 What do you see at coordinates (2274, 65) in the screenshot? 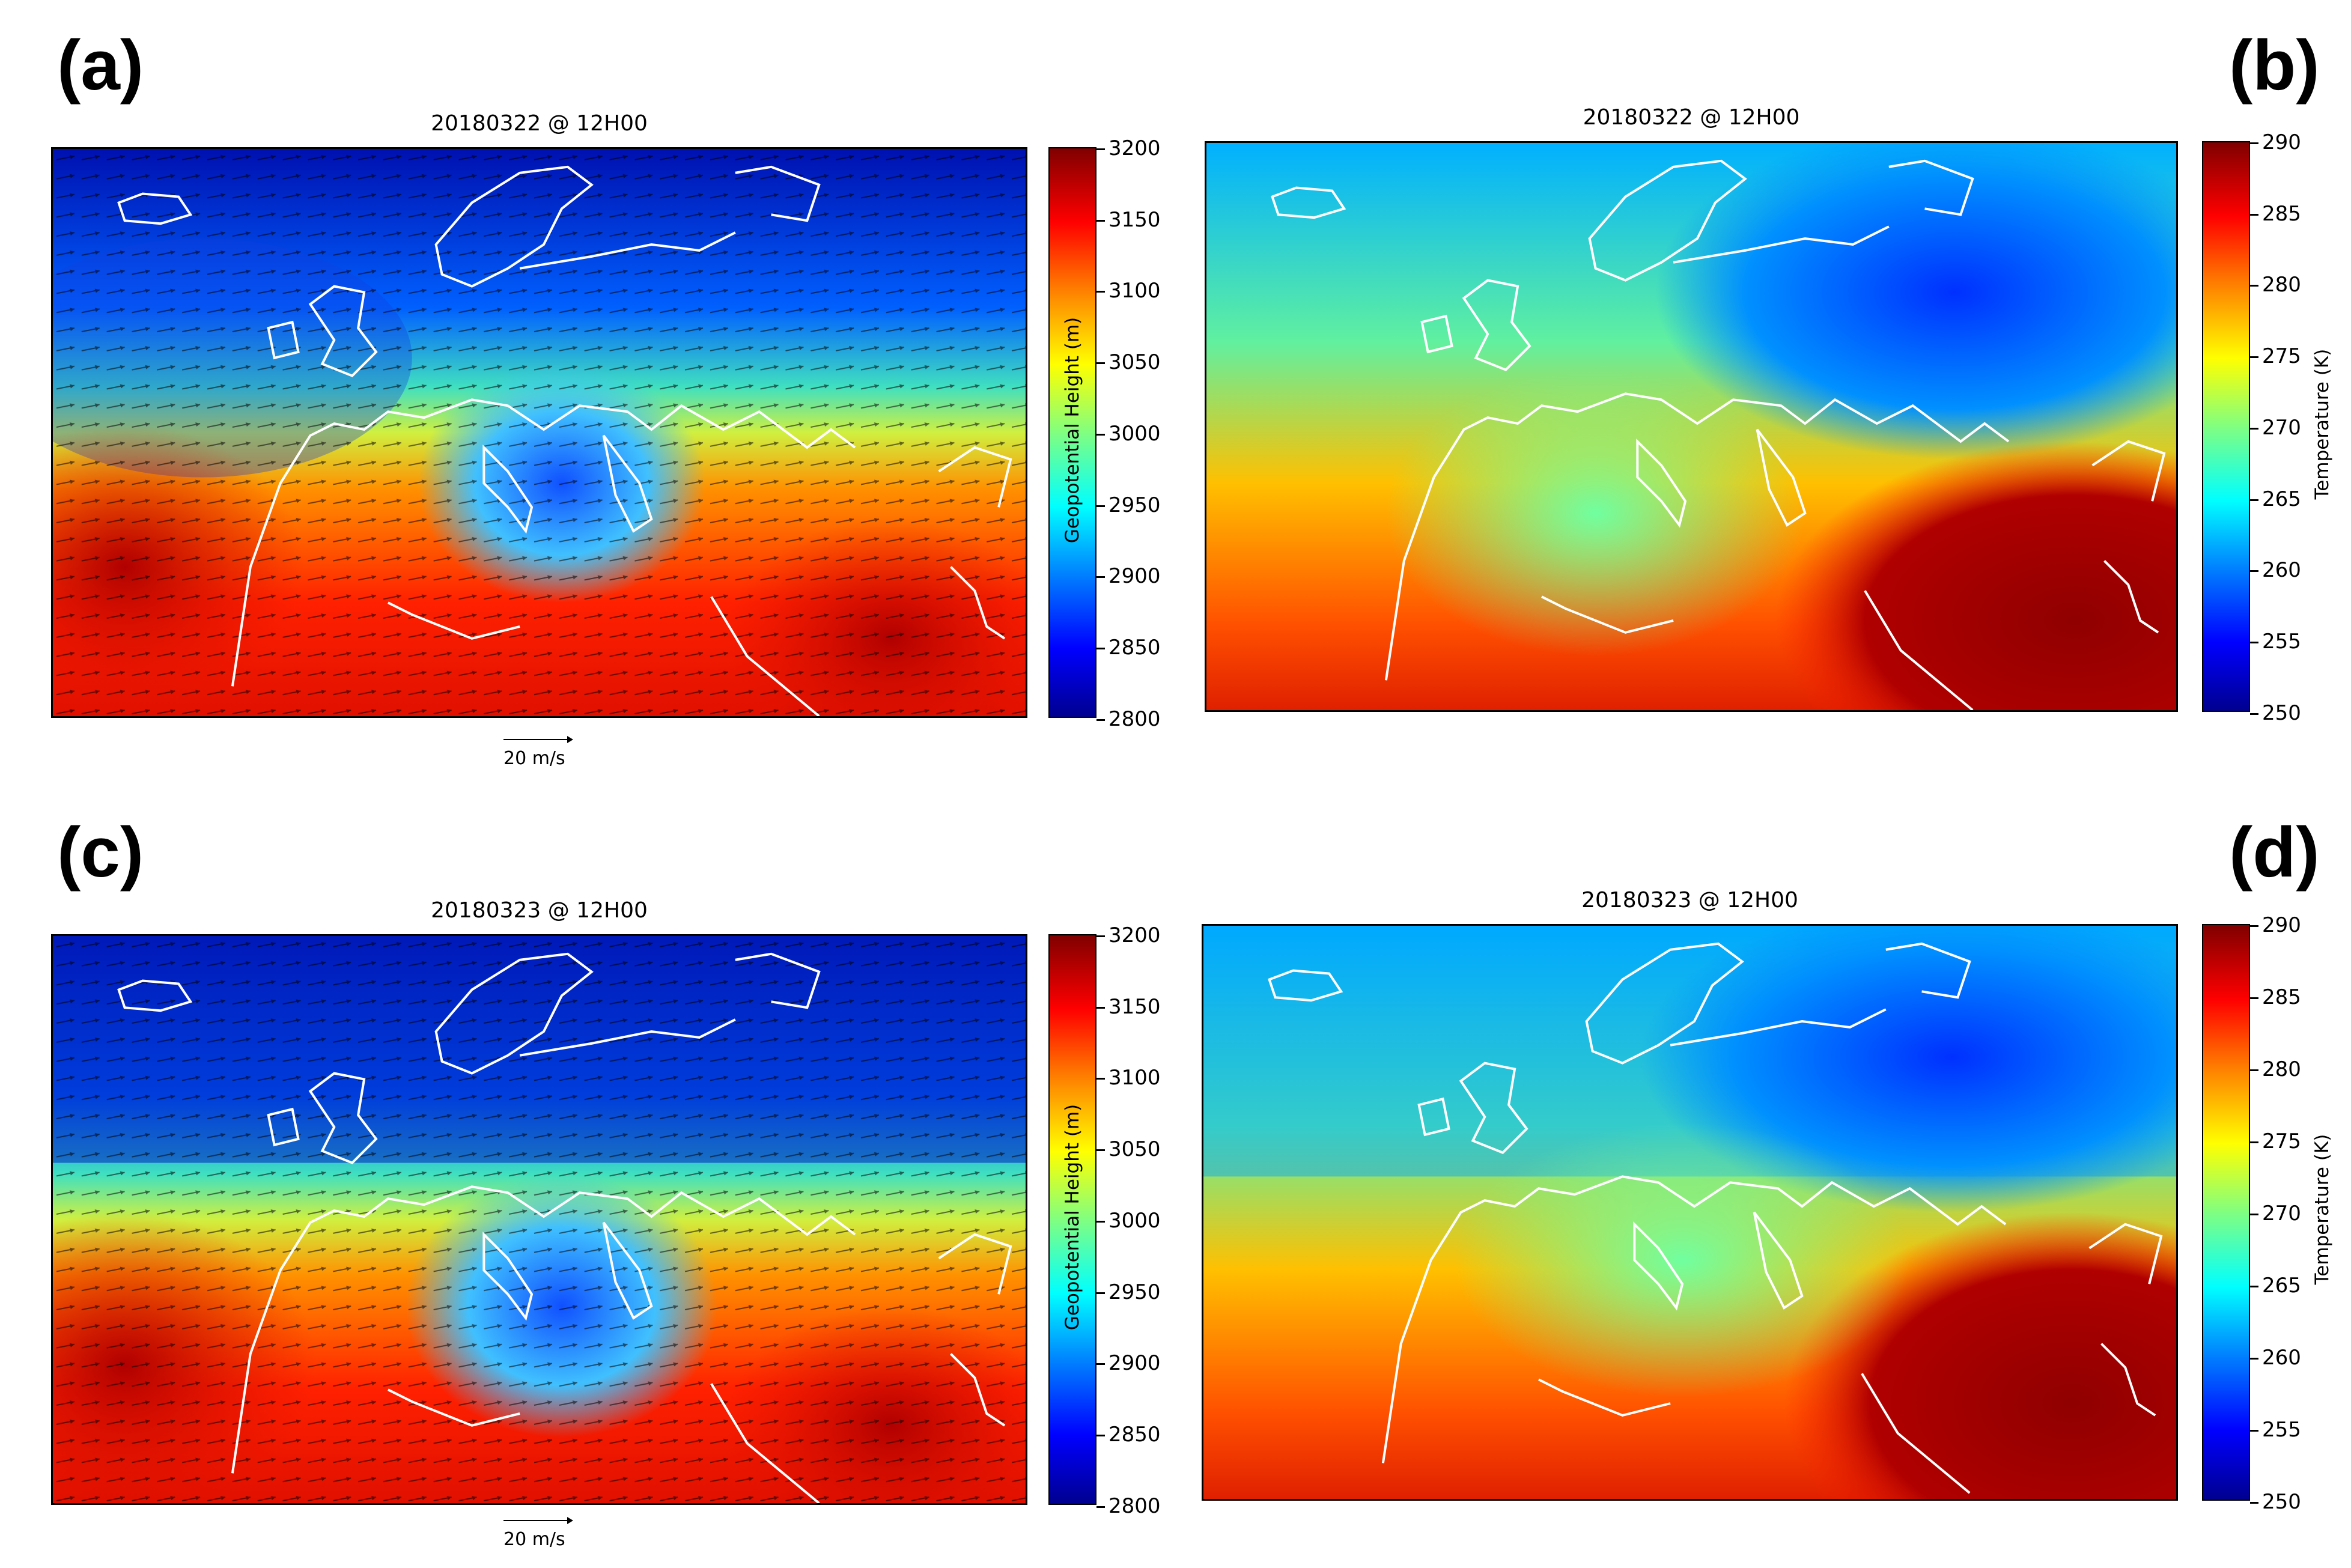
I see `panel-letter-b: (b)` at bounding box center [2274, 65].